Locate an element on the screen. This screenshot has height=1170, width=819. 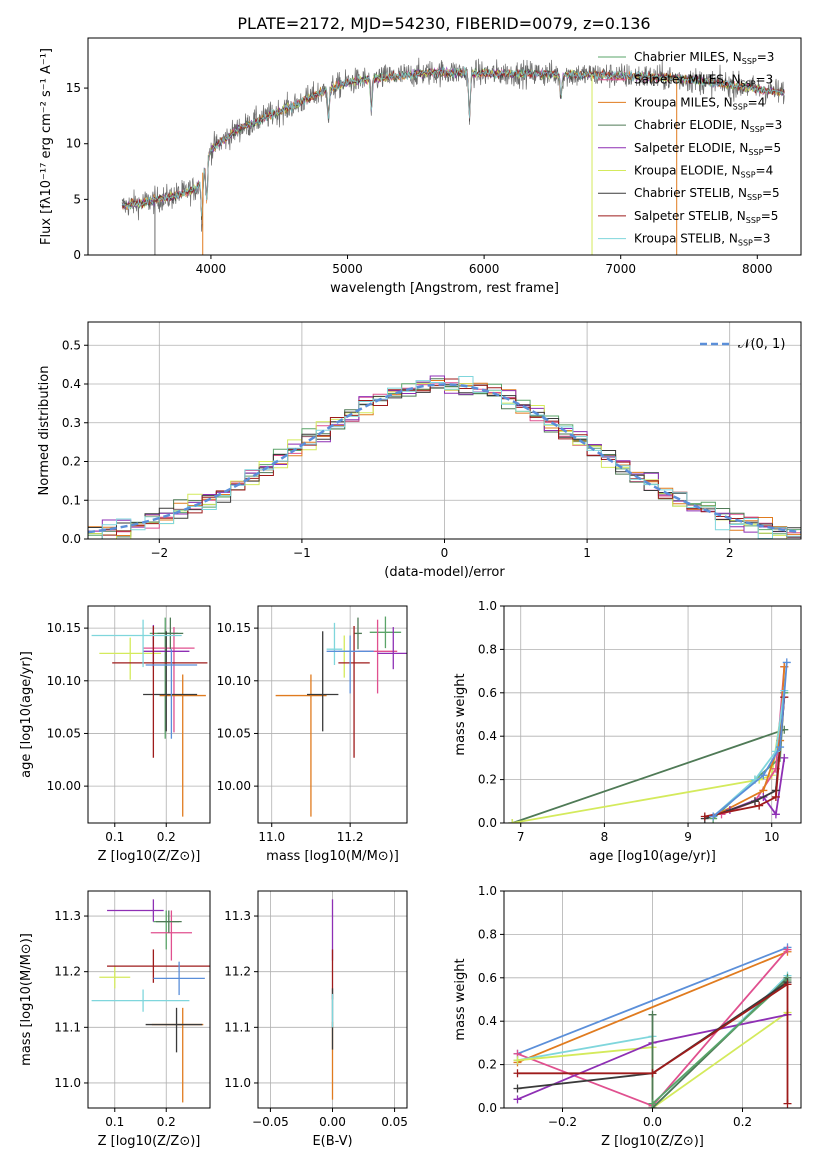
plot-area-age_vs_mass is located at coordinates (341, 716).